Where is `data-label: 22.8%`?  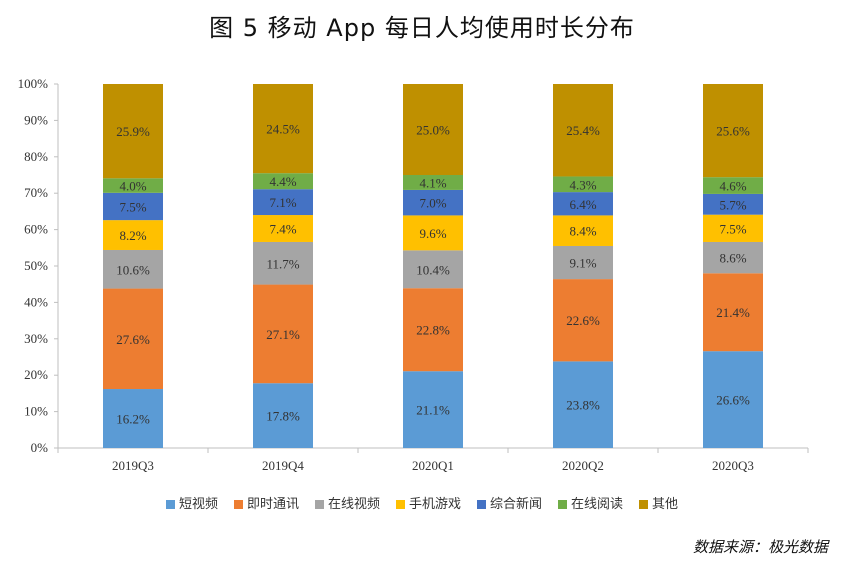 data-label: 22.8% is located at coordinates (433, 330).